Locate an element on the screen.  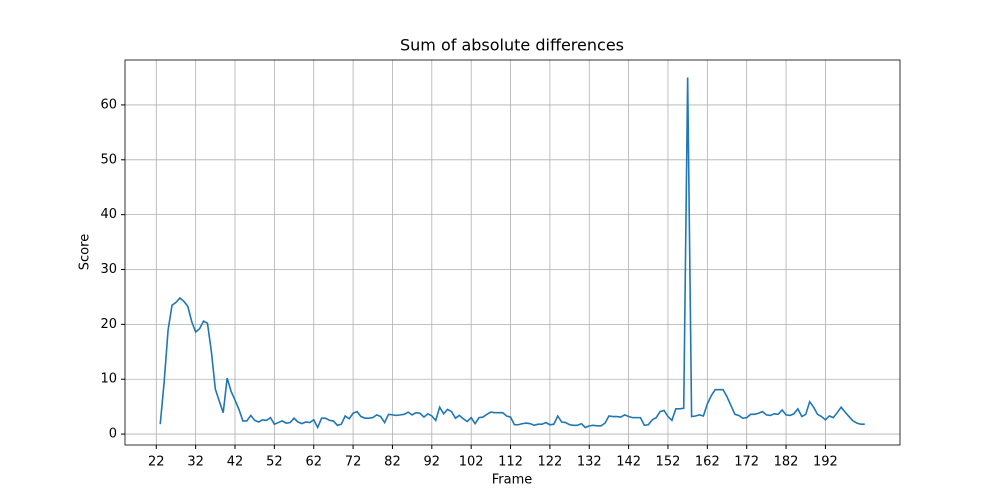
y-tick-label: 0 is located at coordinates (113, 434).